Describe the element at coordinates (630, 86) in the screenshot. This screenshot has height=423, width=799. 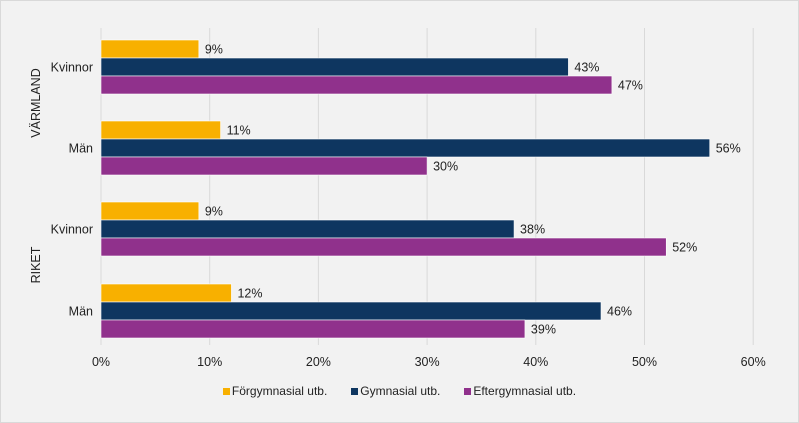
I see `data-label: 47%` at that location.